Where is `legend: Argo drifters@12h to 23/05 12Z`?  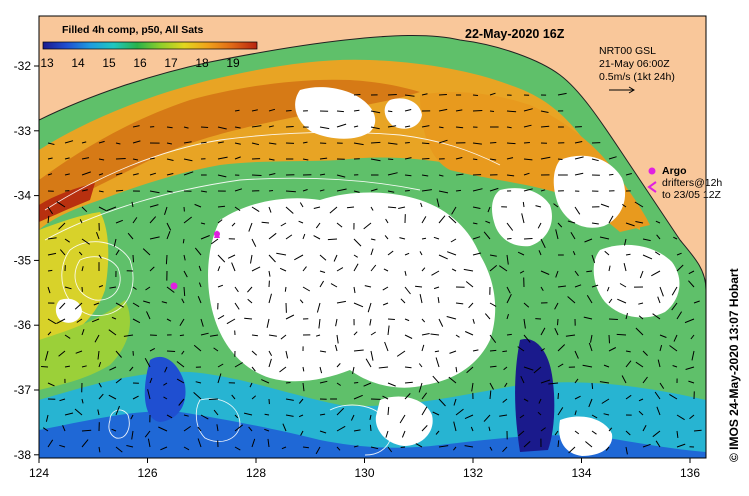
legend: Argo drifters@12h to 23/05 12Z is located at coordinates (684, 183).